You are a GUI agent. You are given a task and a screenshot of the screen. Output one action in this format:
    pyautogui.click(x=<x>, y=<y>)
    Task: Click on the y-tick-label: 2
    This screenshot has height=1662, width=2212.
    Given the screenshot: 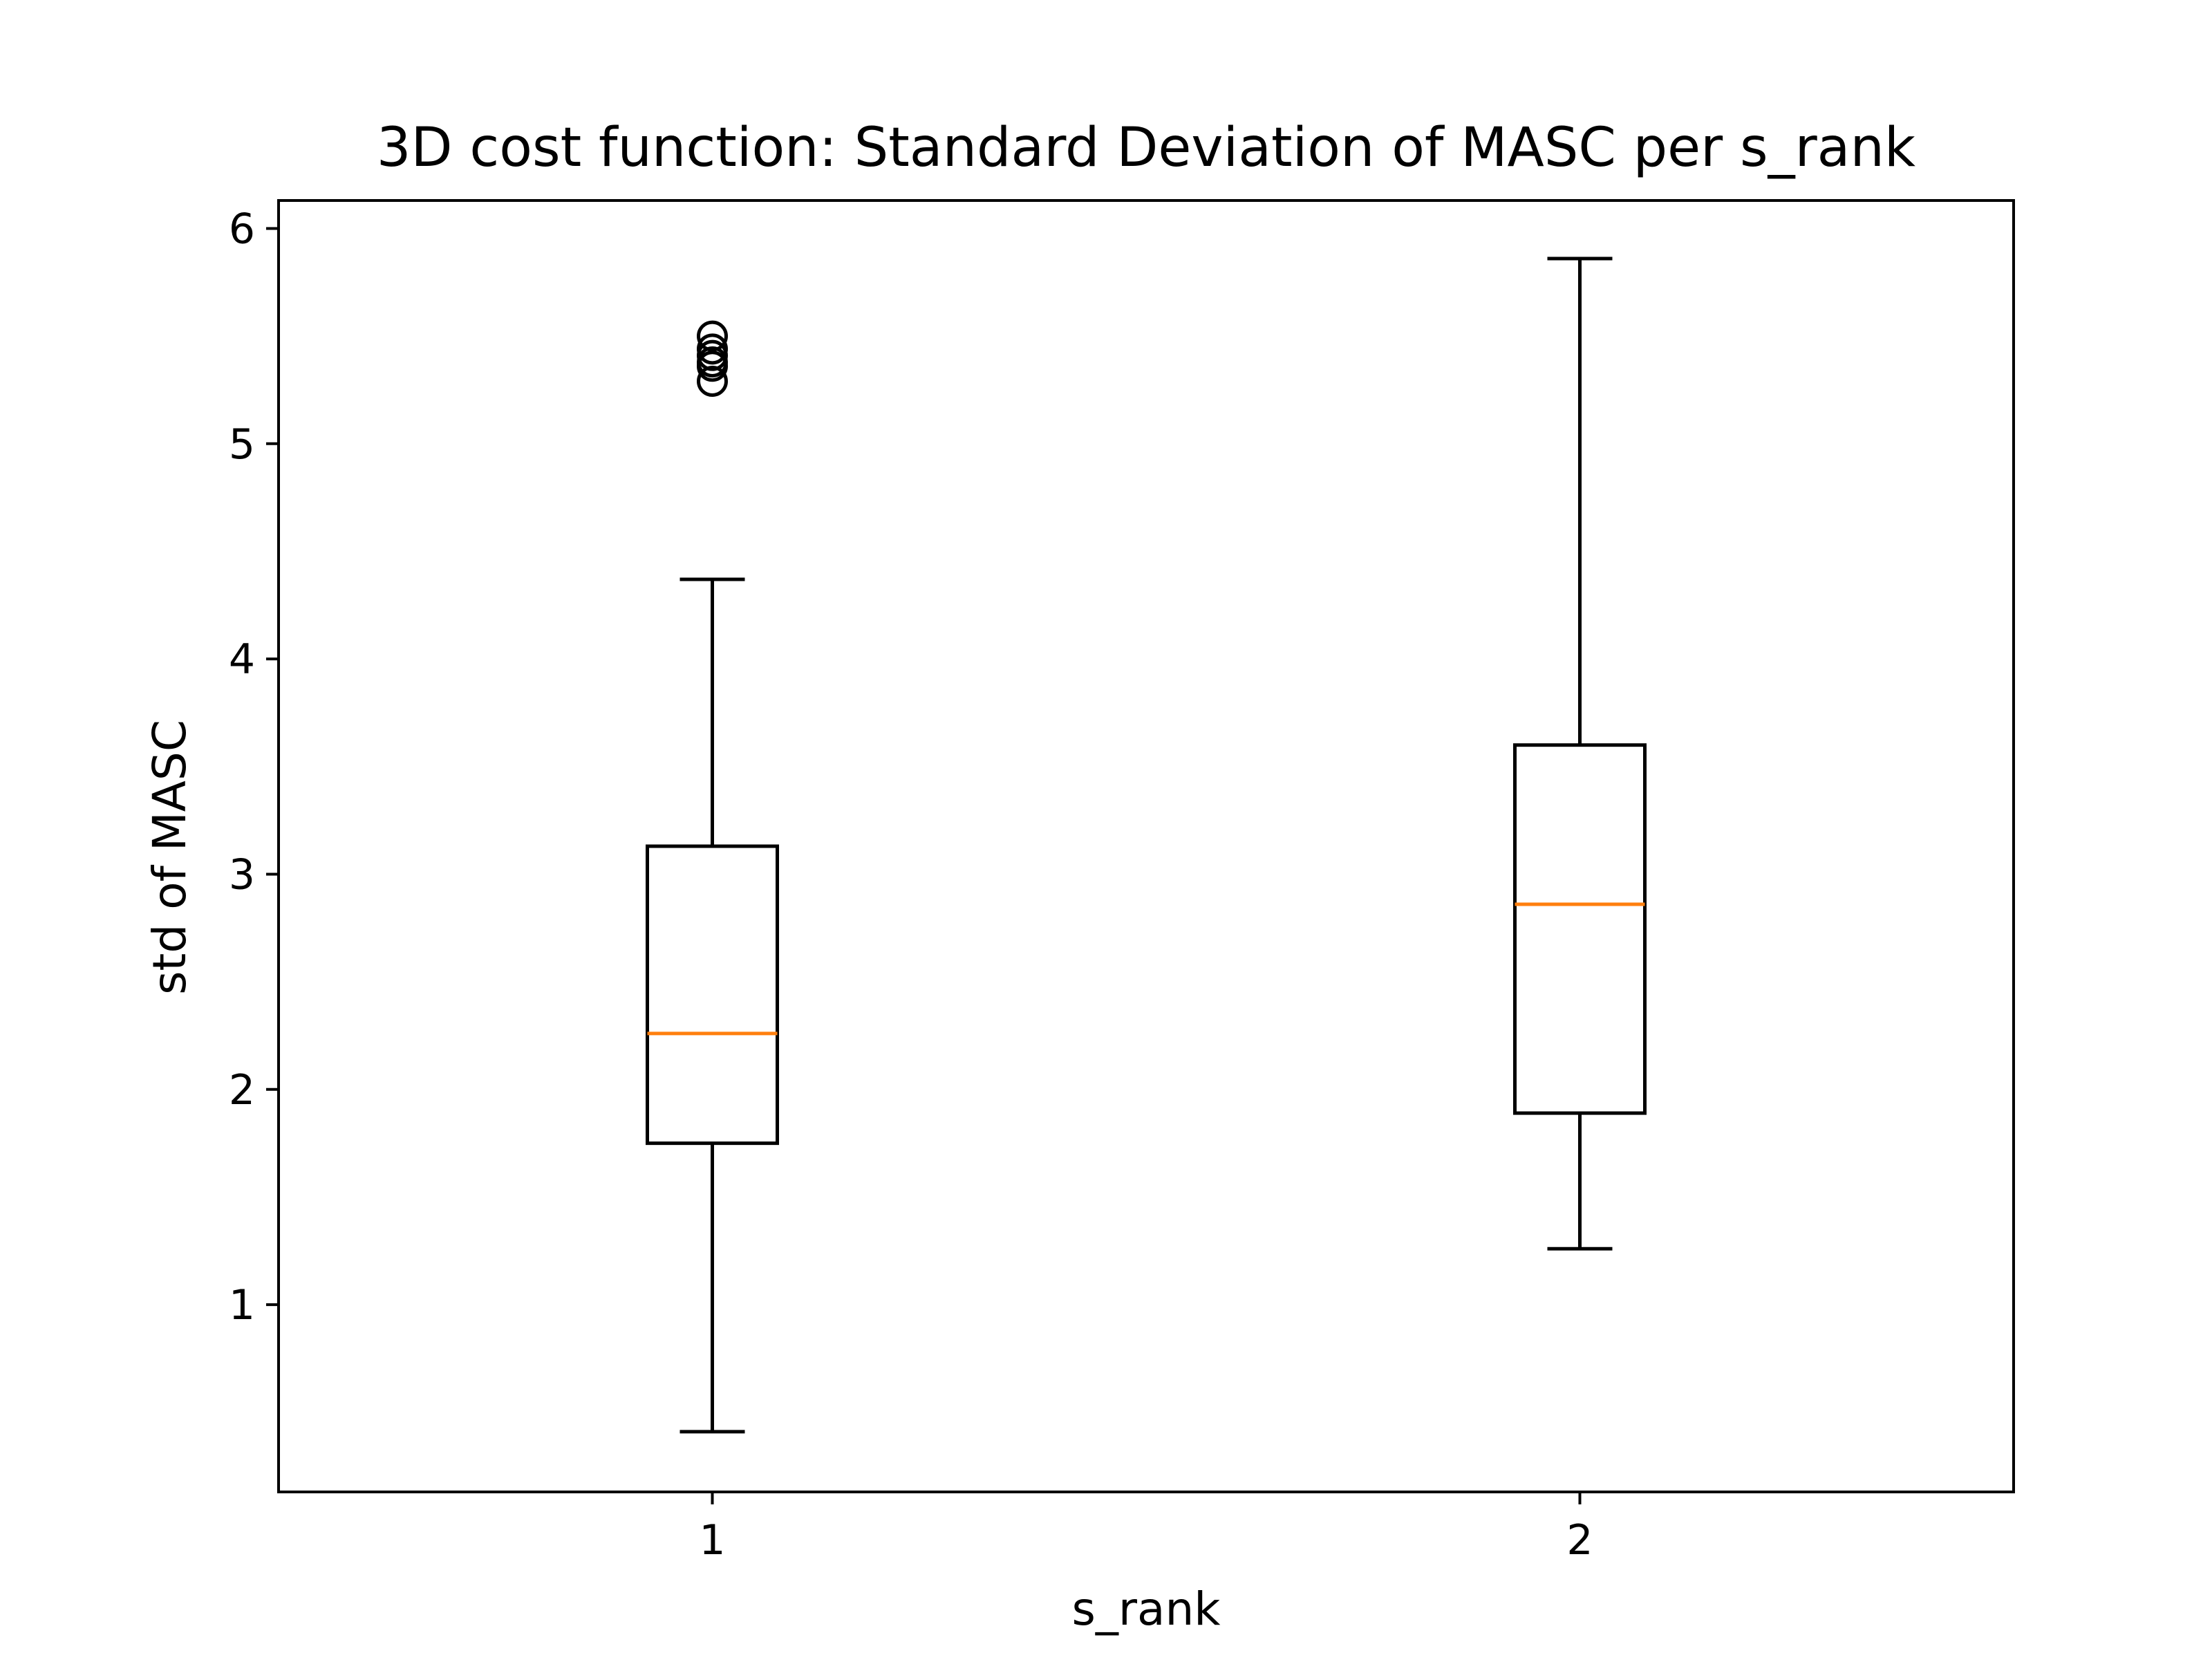 What is the action you would take?
    pyautogui.click(x=242, y=1090)
    